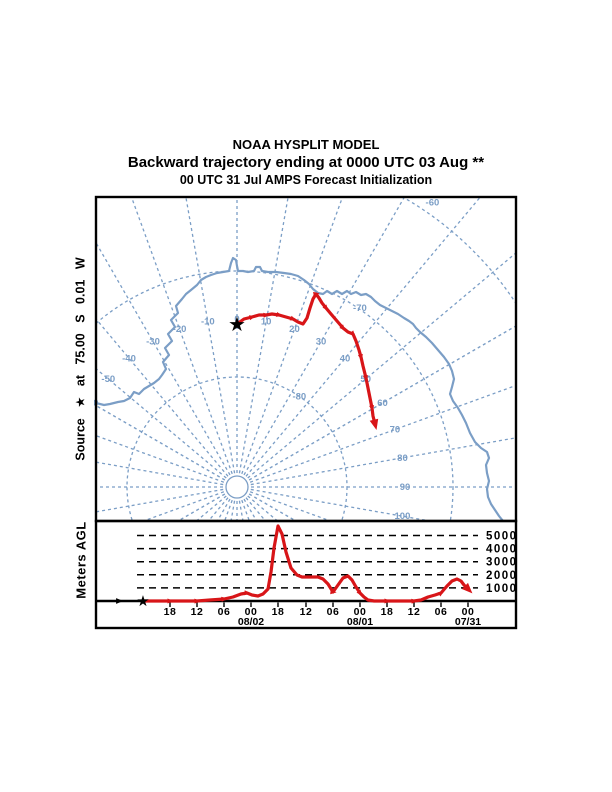  Describe the element at coordinates (120, 601) in the screenshot. I see `source-ground-marker` at that location.